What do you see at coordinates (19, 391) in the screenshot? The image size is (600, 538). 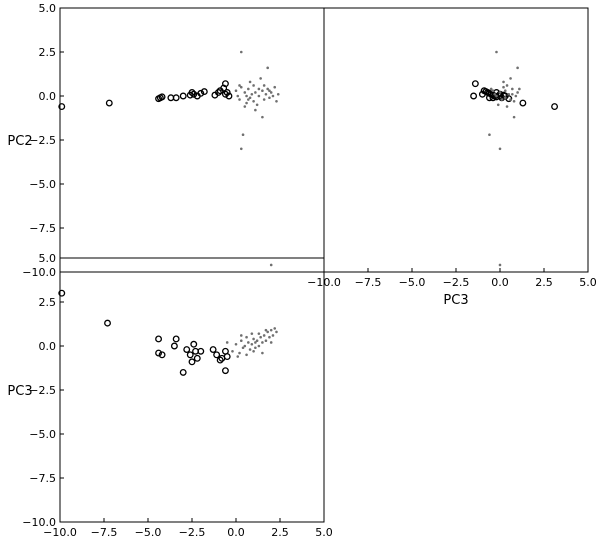 I see `panel-3-ylabel: PC3` at bounding box center [19, 391].